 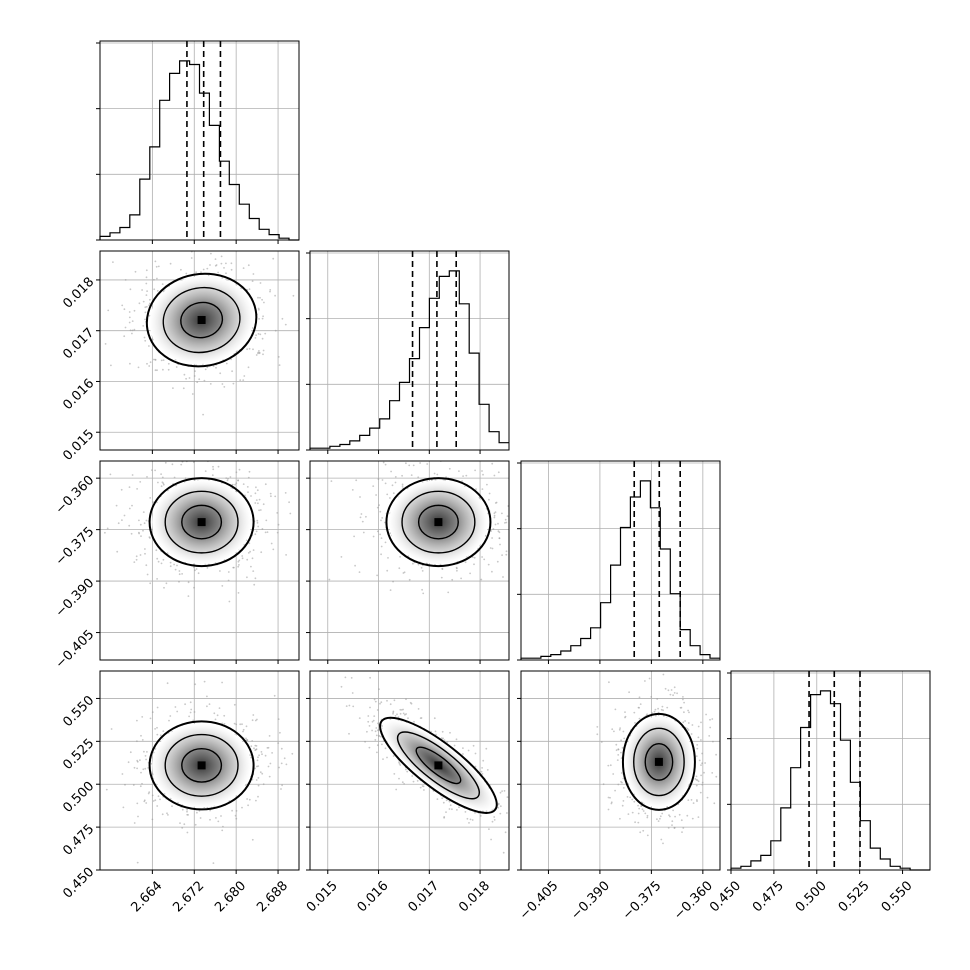 What do you see at coordinates (897, 896) in the screenshot?
I see `x-tick-label: 0.550` at bounding box center [897, 896].